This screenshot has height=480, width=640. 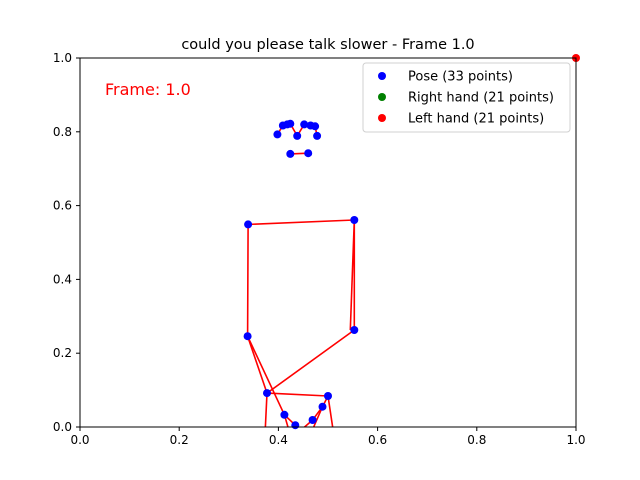 I want to click on x-tick-label: 1.0, so click(x=575, y=440).